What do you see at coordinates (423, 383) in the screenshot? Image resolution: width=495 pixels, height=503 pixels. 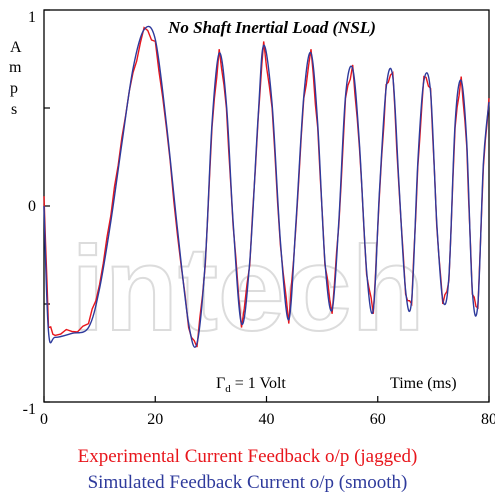 I see `annotation-time: Time (ms)` at bounding box center [423, 383].